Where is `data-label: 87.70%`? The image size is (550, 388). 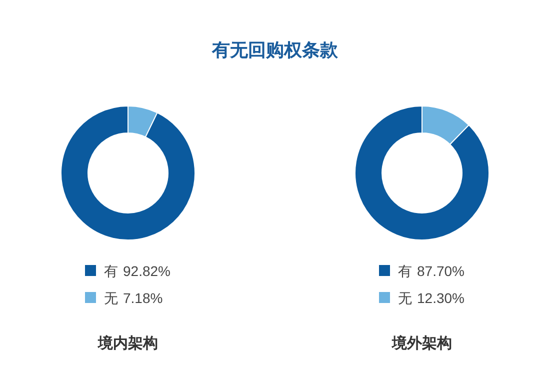
data-label: 87.70% is located at coordinates (440, 271).